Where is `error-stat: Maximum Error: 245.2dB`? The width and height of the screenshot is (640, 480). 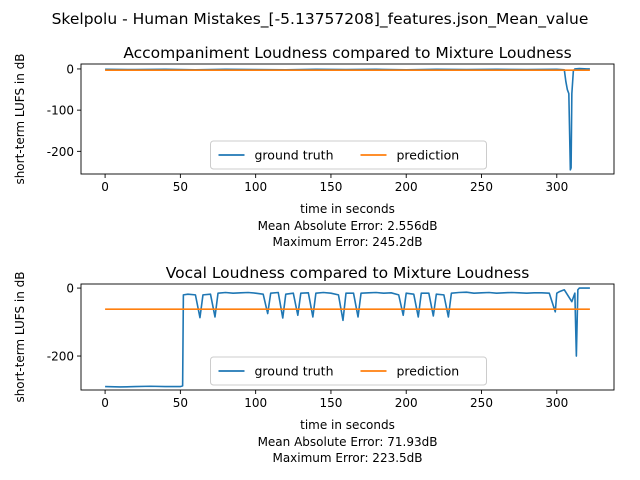
error-stat: Maximum Error: 245.2dB is located at coordinates (347, 242).